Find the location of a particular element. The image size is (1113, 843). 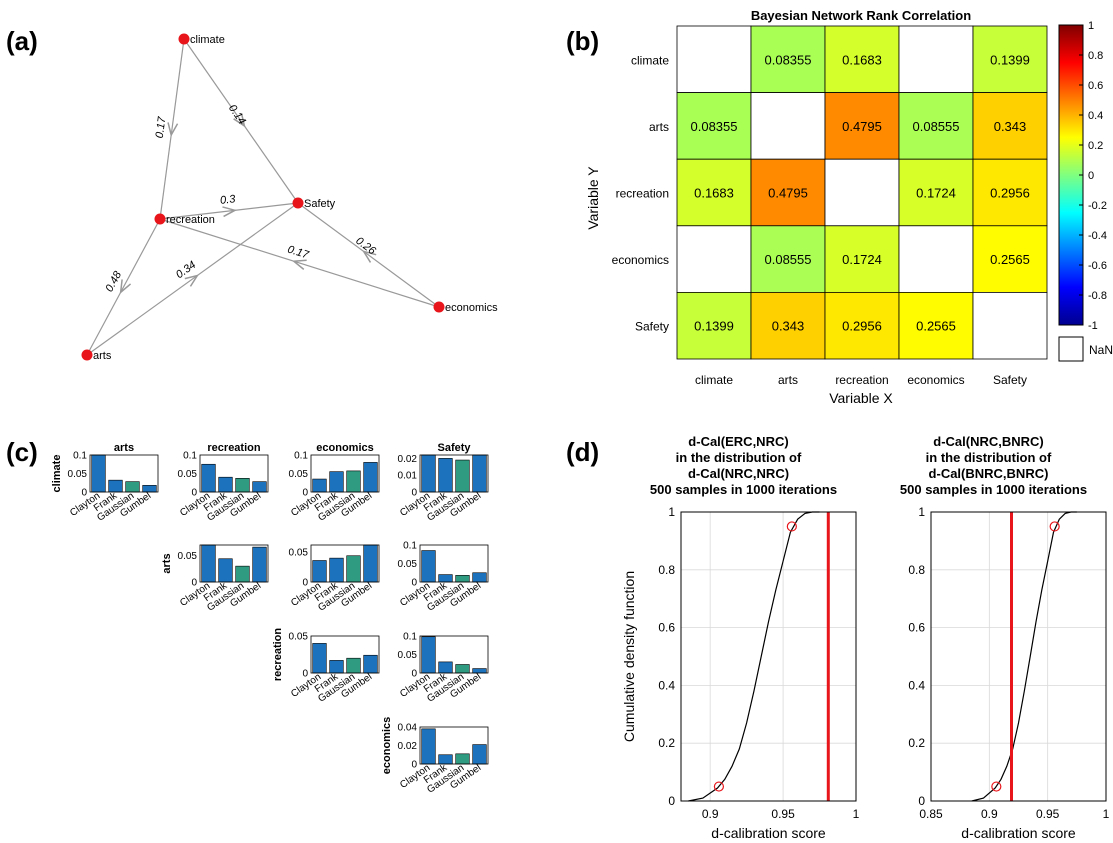

cdf-title-line: d-Cal(NRC,NRC) is located at coordinates (738, 473).